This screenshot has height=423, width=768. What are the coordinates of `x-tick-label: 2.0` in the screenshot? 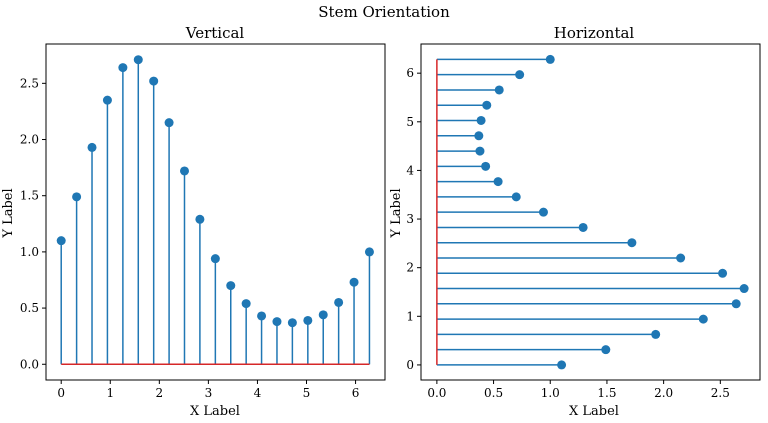 It's located at (663, 393).